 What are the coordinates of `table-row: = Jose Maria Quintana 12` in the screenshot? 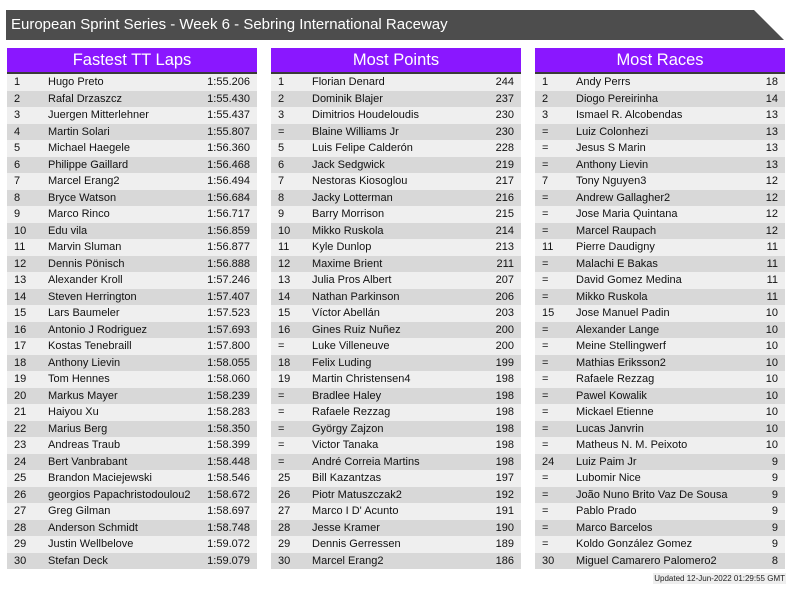 It's located at (660, 214).